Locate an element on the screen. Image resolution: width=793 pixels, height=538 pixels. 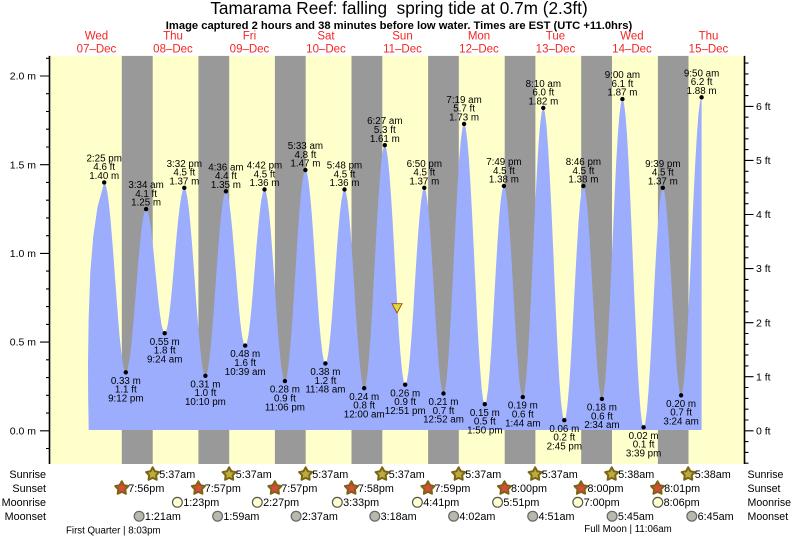
svg-text: 0.8 ft is located at coordinates (364, 406).